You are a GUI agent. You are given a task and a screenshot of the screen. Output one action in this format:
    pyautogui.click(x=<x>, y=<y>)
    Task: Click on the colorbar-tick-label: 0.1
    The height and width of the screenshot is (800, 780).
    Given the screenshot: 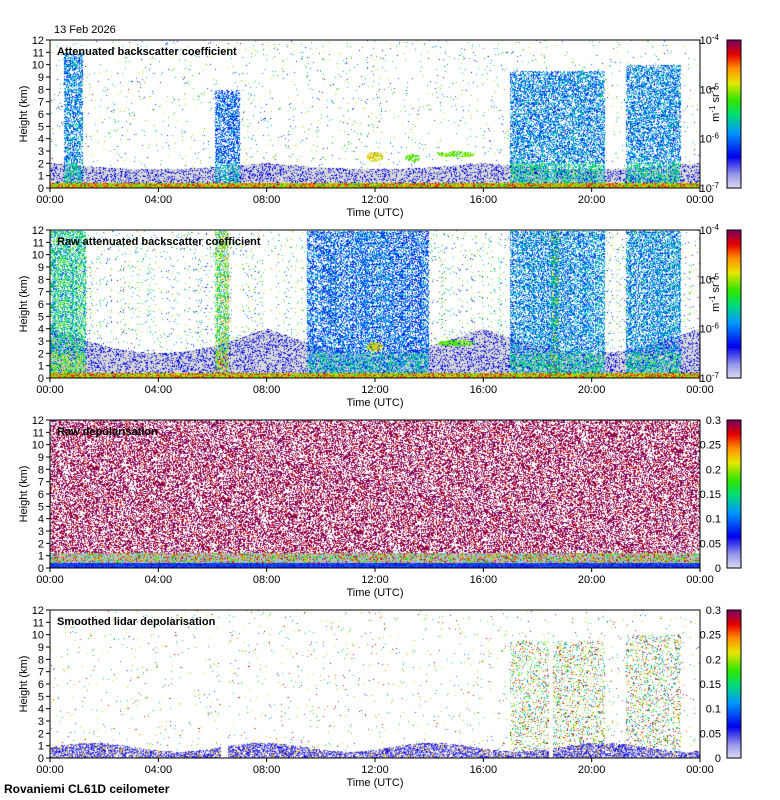 What is the action you would take?
    pyautogui.click(x=713, y=710)
    